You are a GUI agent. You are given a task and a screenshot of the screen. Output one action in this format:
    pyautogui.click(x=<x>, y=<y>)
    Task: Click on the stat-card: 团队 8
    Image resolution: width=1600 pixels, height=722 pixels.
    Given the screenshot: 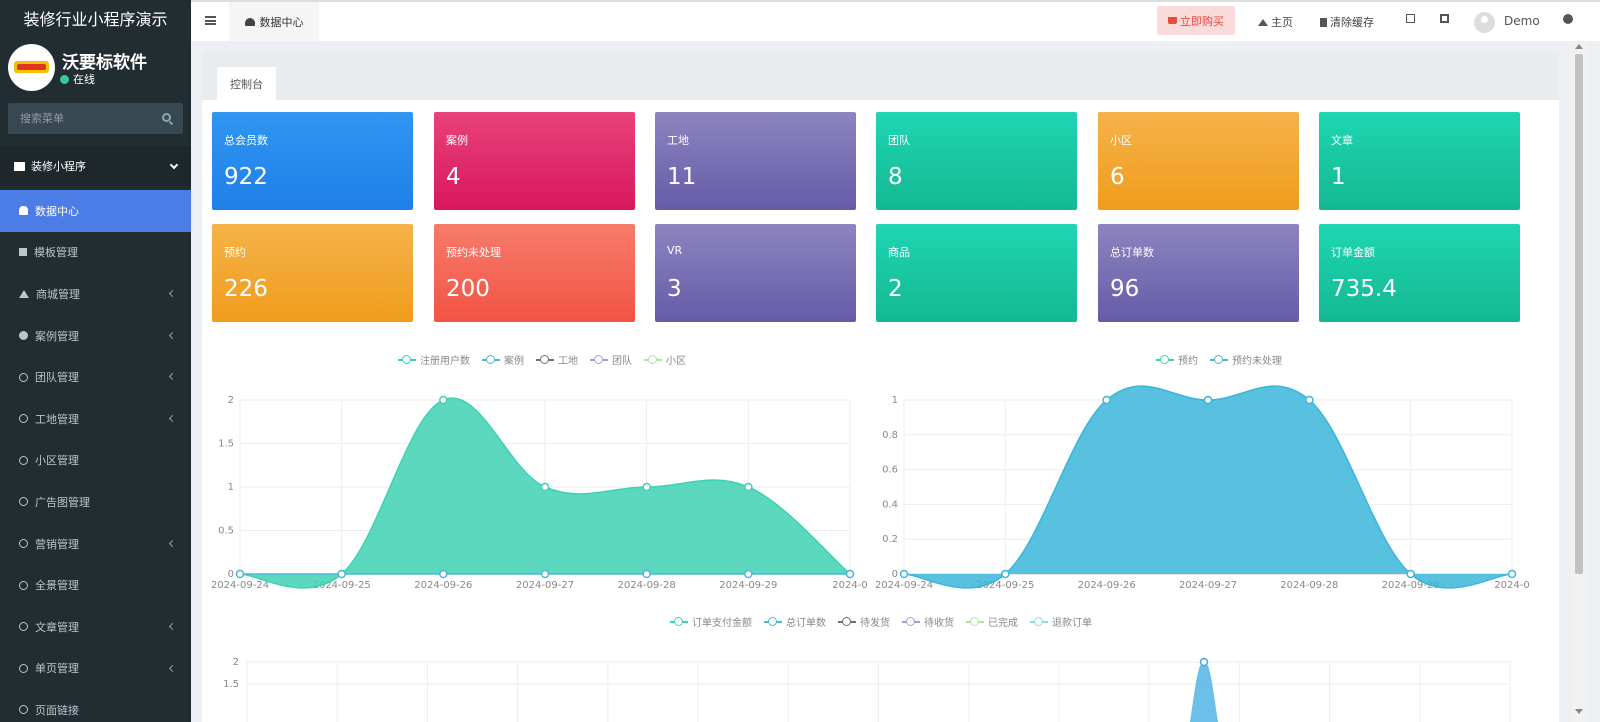 What is the action you would take?
    pyautogui.click(x=976, y=161)
    